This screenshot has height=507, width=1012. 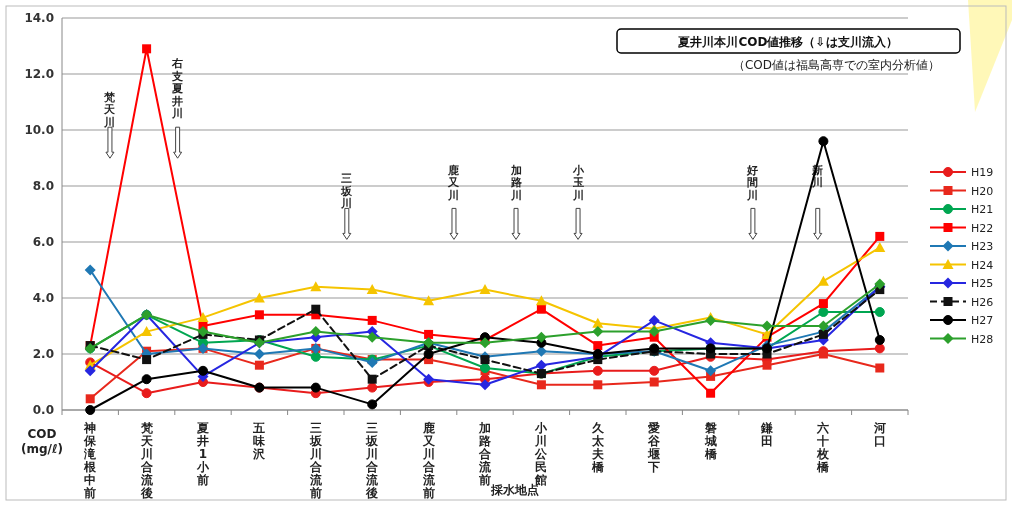 I want to click on y-tick-label: 12.0, so click(x=39, y=74).